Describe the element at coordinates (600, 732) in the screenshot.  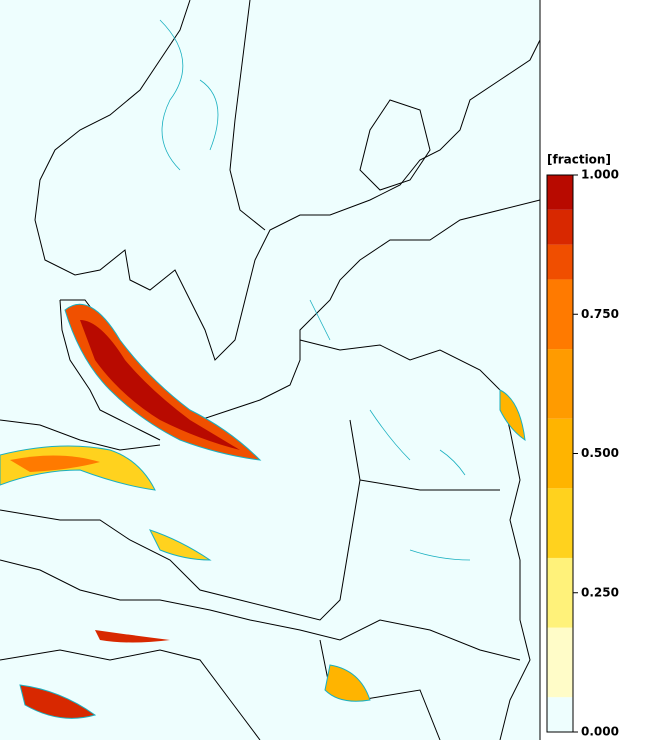
I see `colorbar-tick-label: 0.000` at that location.